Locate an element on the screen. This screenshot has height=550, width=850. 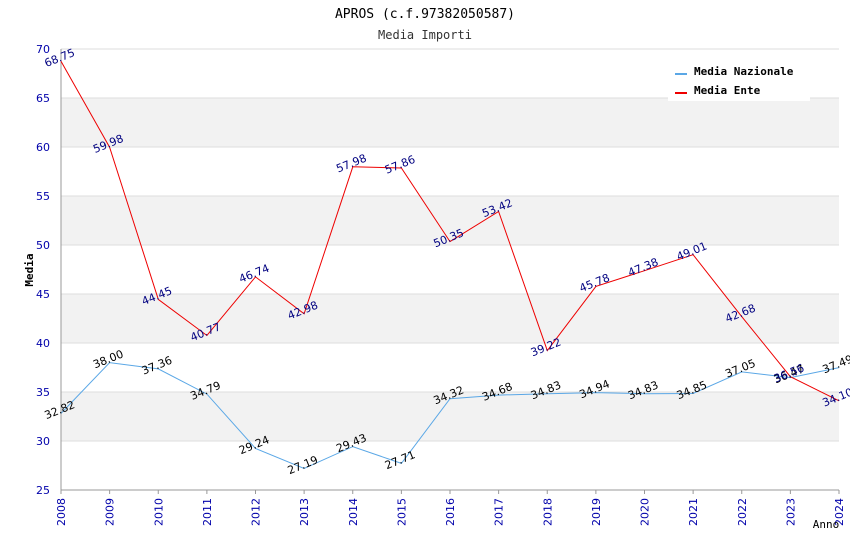
y-tick-label: 40 is located at coordinates (43, 343).